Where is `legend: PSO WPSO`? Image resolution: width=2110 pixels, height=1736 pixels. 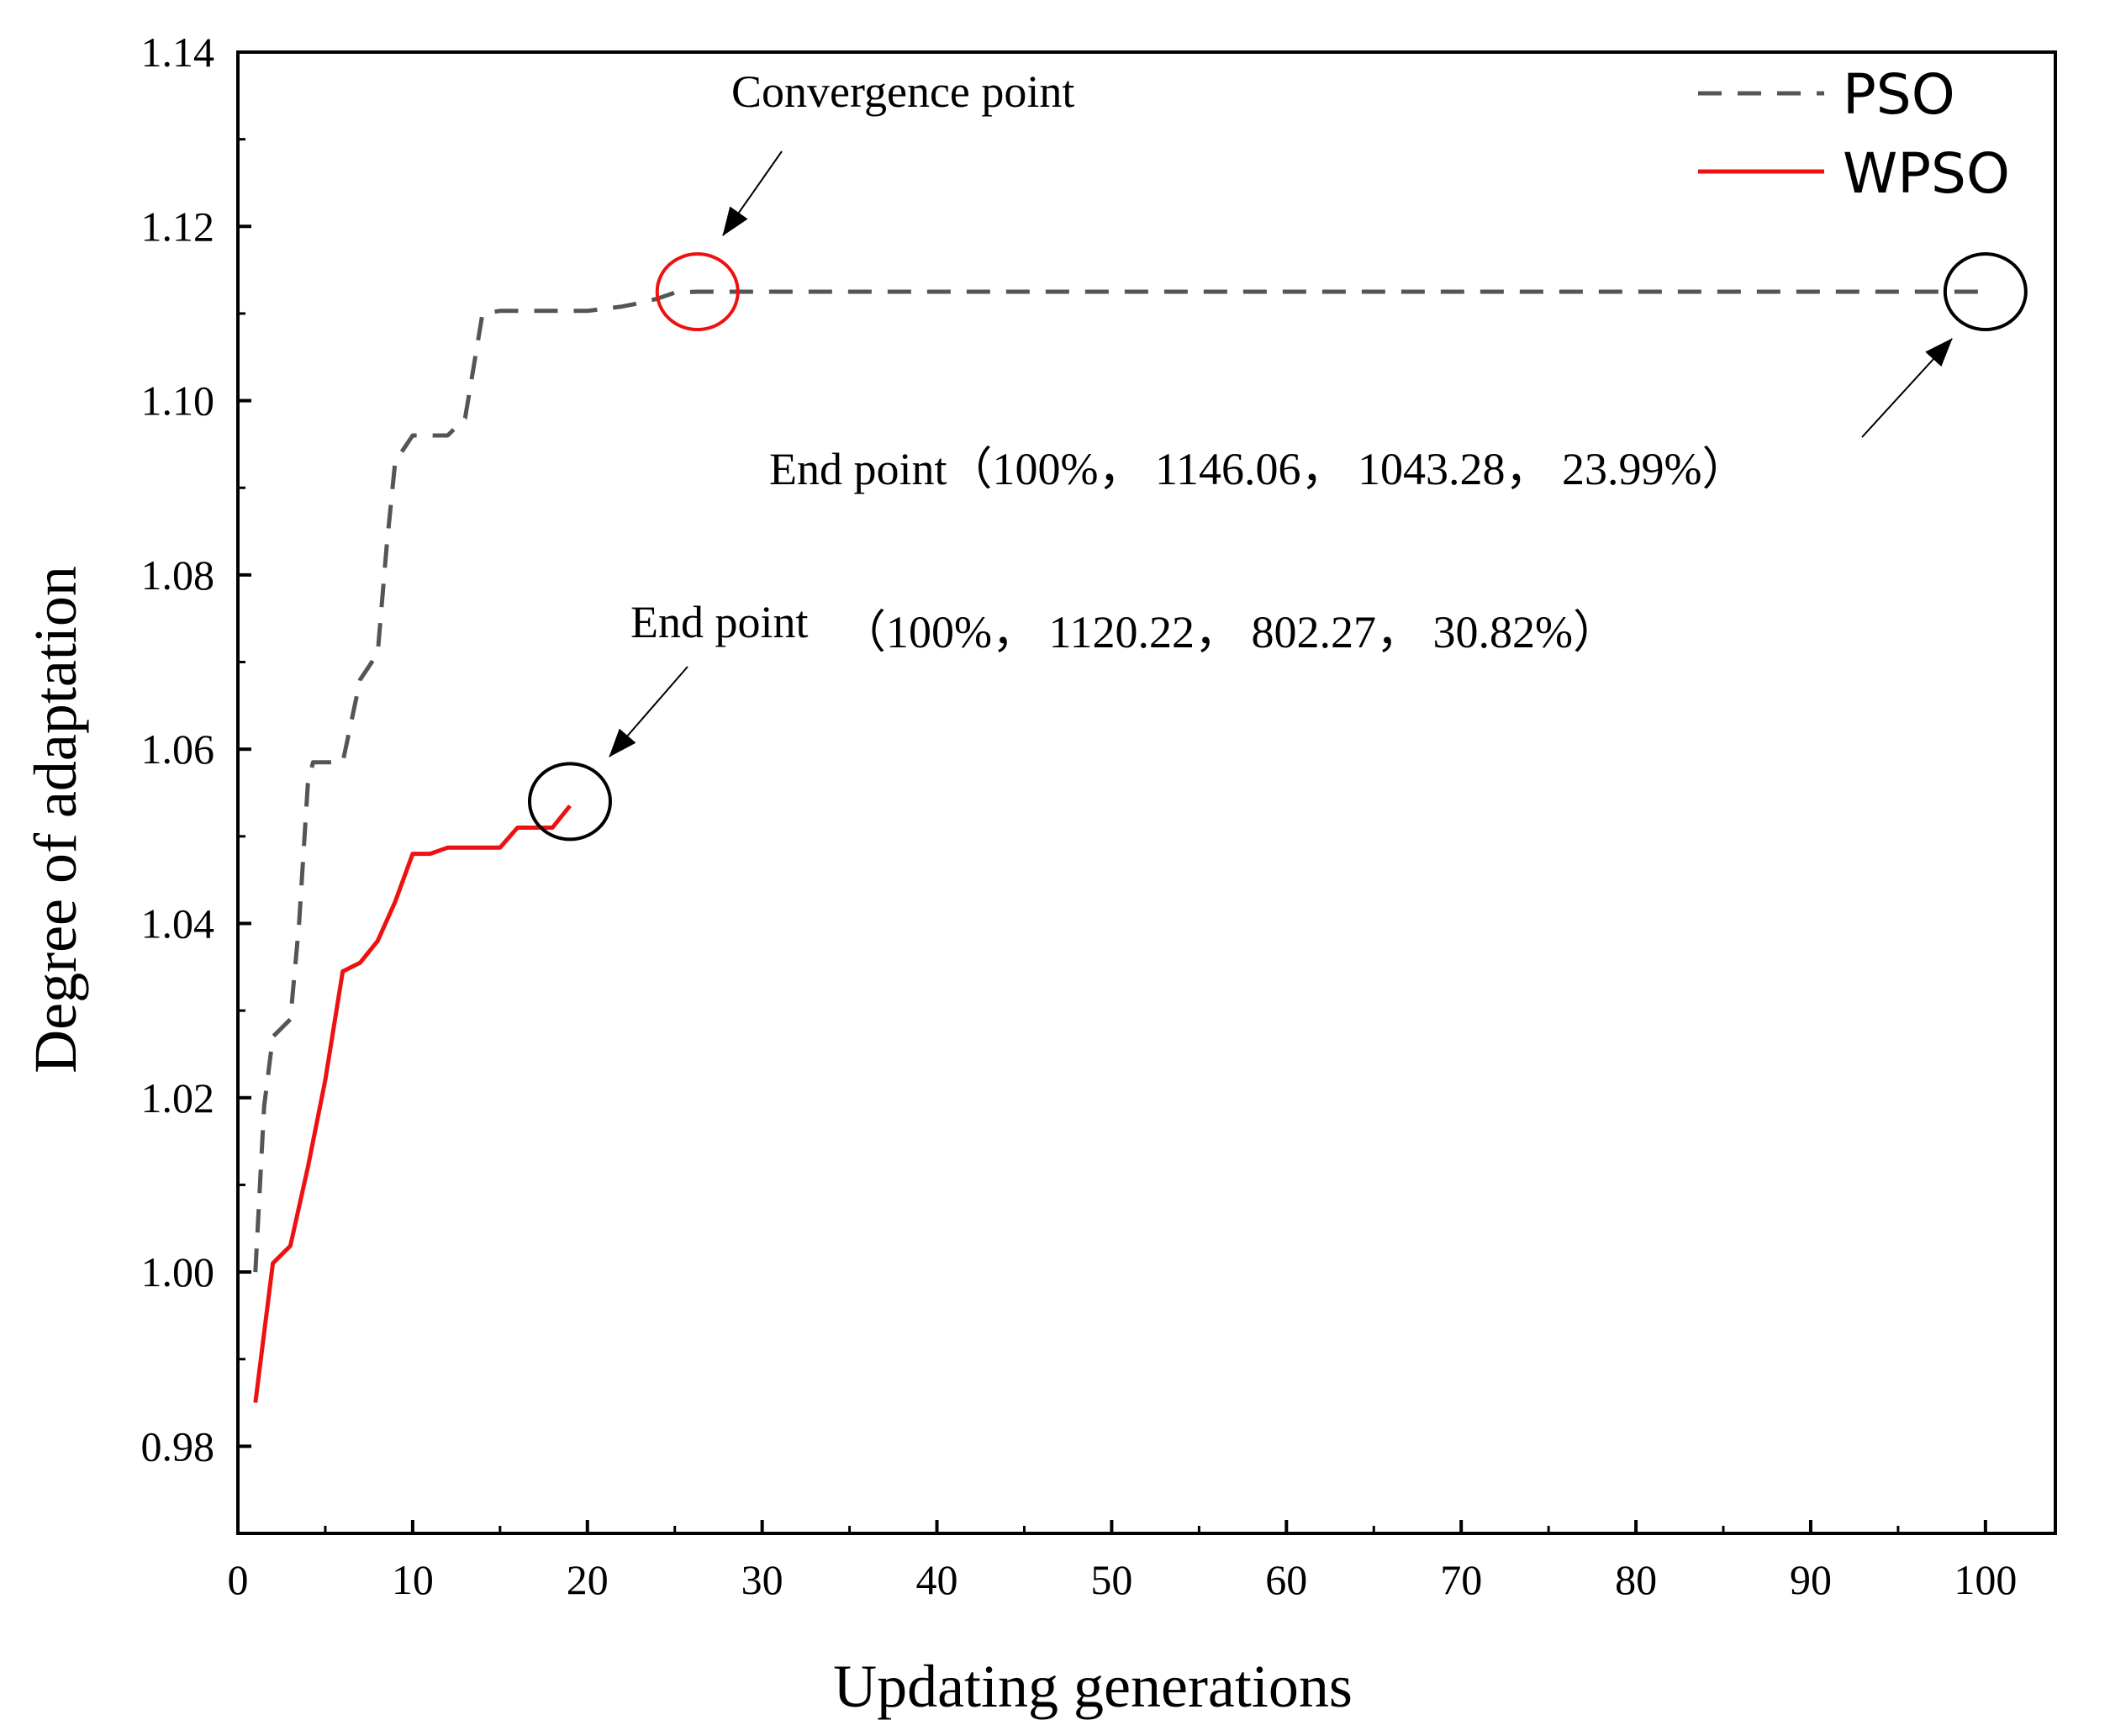 legend: PSO WPSO is located at coordinates (1854, 134).